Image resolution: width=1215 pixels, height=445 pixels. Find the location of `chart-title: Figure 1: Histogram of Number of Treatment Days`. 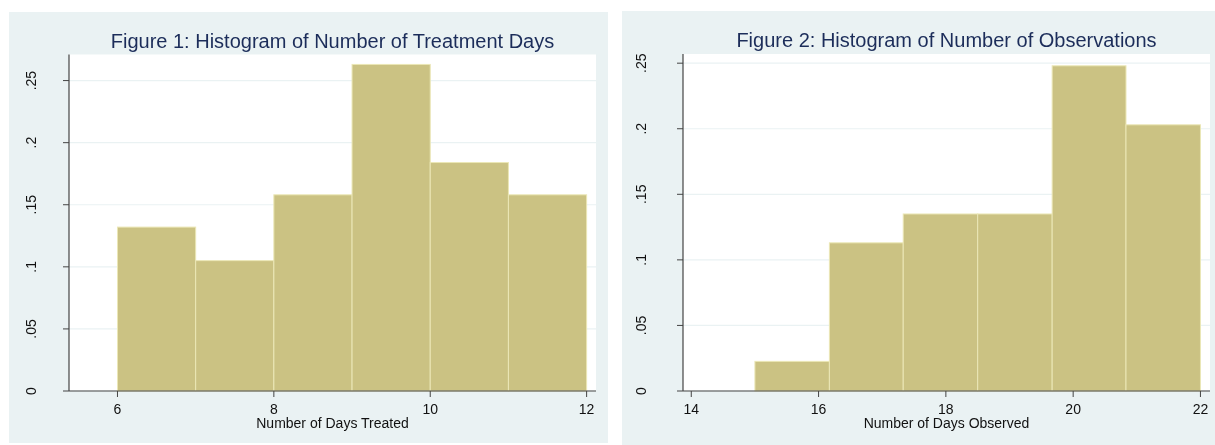

chart-title: Figure 1: Histogram of Number of Treatment Days is located at coordinates (332, 40).